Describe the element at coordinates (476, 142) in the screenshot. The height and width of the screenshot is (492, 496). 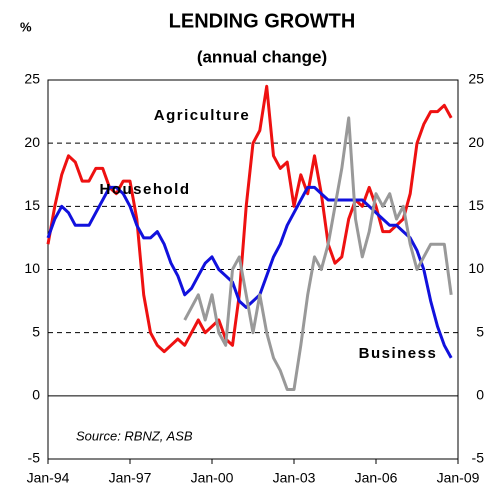
I see `y2-tick-label: 20` at that location.